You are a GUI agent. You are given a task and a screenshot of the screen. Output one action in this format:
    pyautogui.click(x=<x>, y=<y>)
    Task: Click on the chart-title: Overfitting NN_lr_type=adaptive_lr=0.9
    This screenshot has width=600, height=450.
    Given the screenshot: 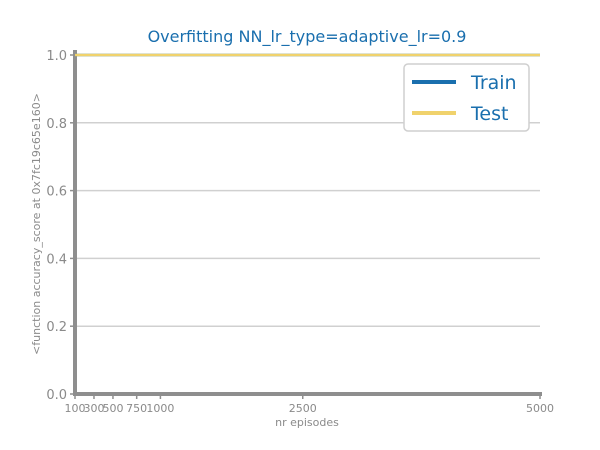 What is the action you would take?
    pyautogui.click(x=307, y=37)
    